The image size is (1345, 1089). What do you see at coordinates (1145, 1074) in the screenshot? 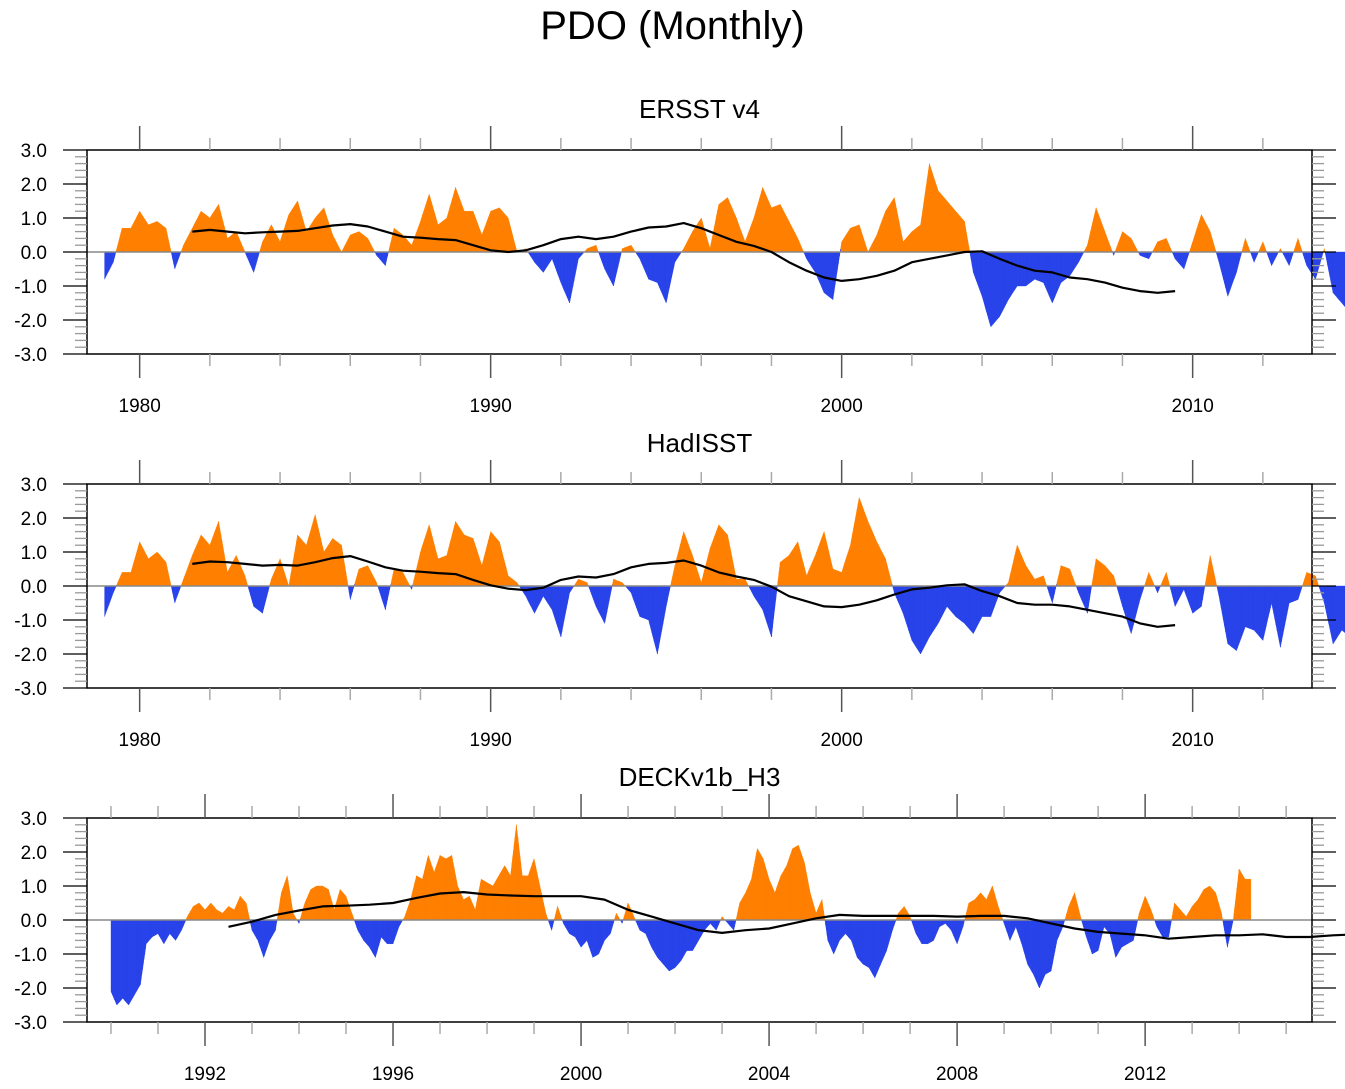
I see `x-tick-label: 2012` at bounding box center [1145, 1074].